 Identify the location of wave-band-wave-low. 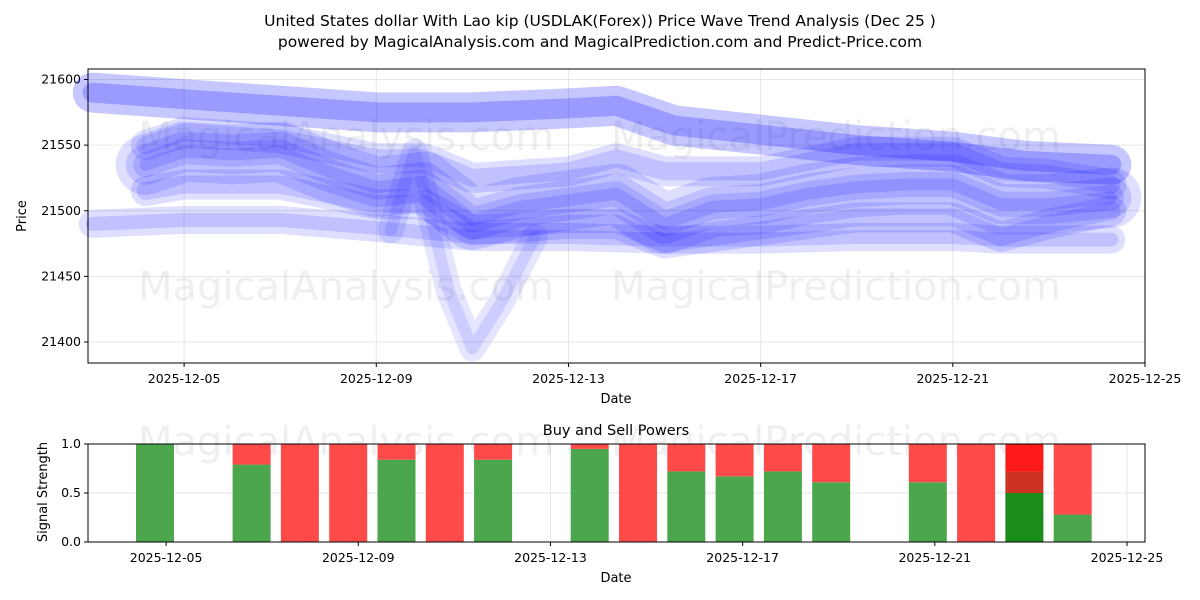
(602, 229).